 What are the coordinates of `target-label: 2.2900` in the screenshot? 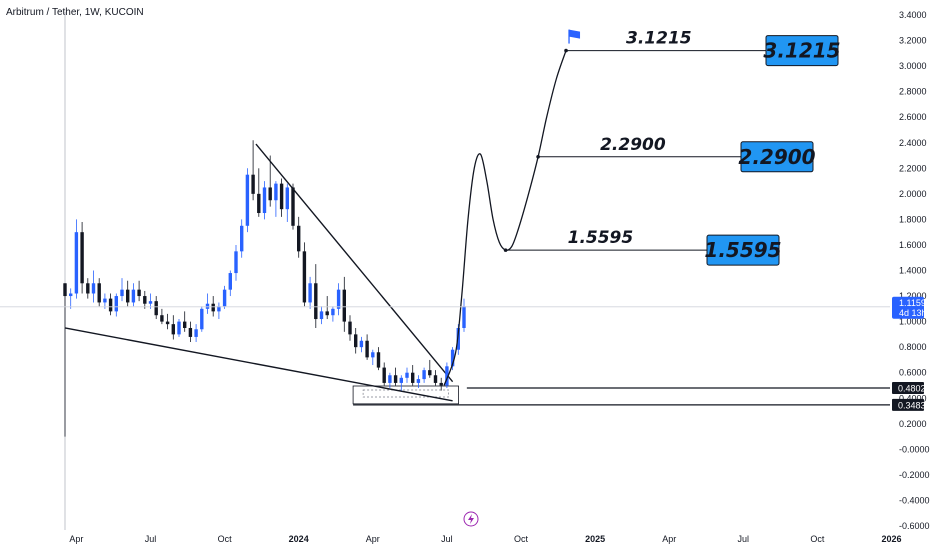 It's located at (633, 145).